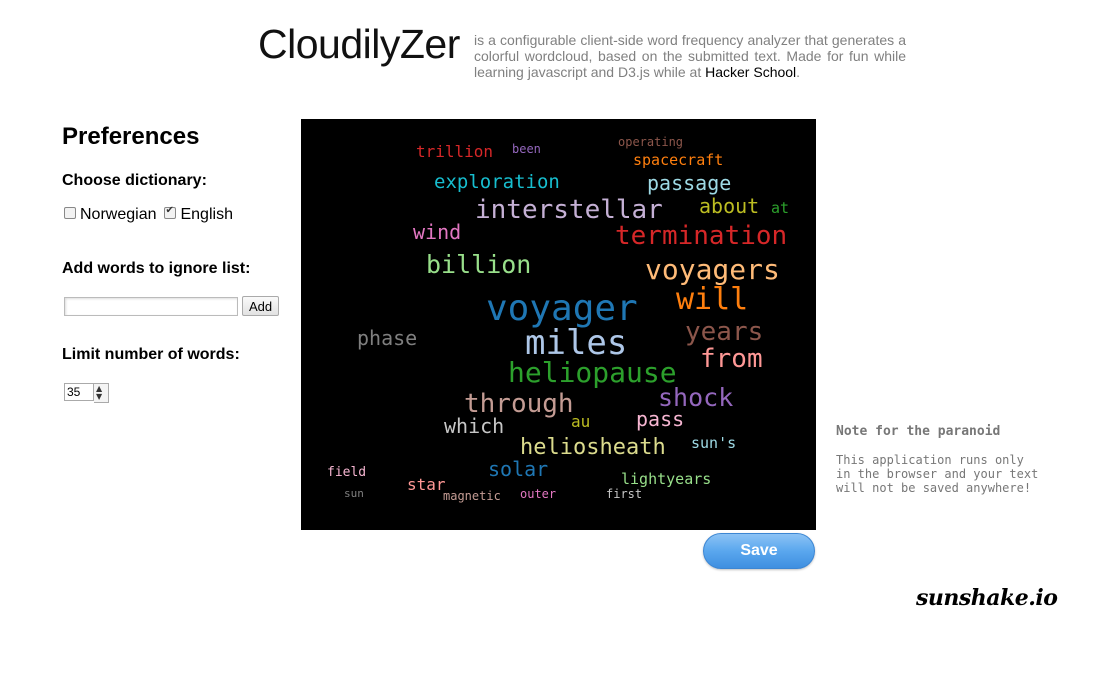 Image resolution: width=1094 pixels, height=684 pixels. I want to click on cloud-word: sun's, so click(714, 443).